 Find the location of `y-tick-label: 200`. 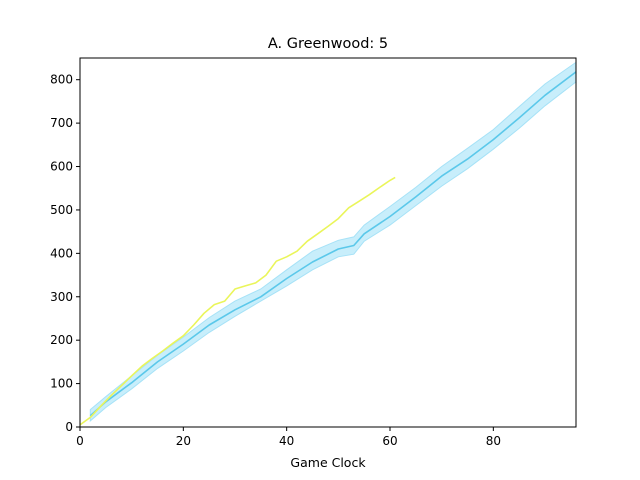

y-tick-label: 200 is located at coordinates (61, 340).